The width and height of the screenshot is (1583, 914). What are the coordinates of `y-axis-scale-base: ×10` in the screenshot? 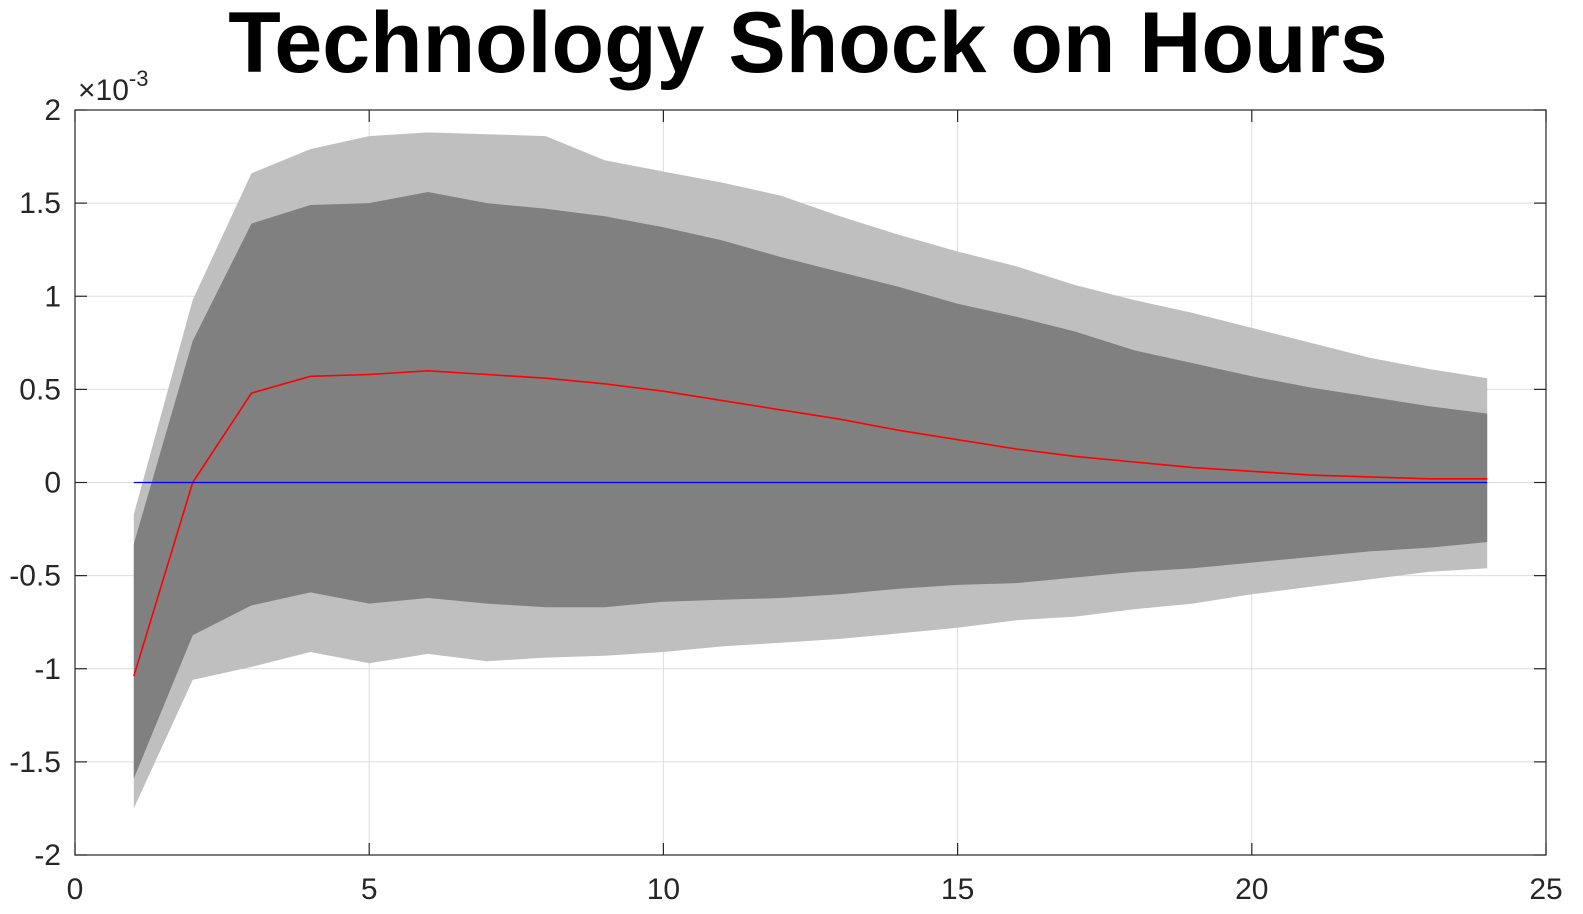 It's located at (103, 90).